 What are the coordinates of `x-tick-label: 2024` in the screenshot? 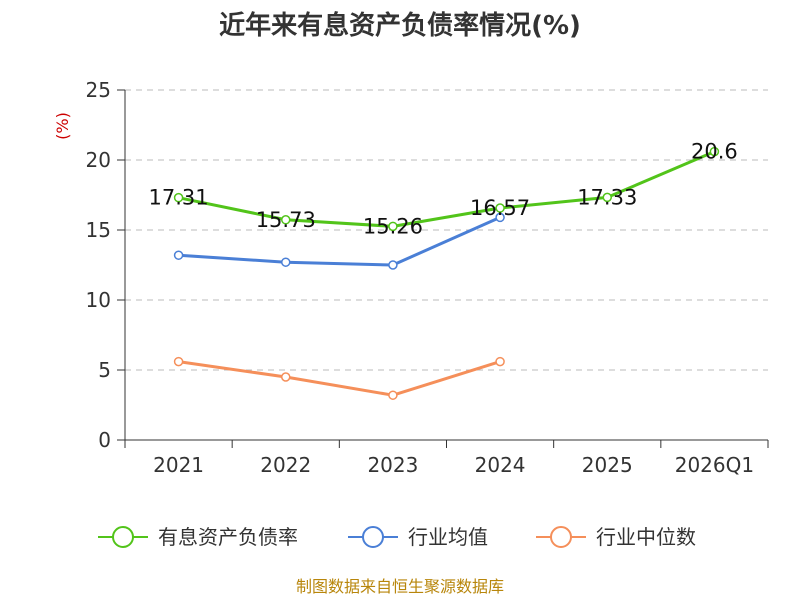 It's located at (500, 465).